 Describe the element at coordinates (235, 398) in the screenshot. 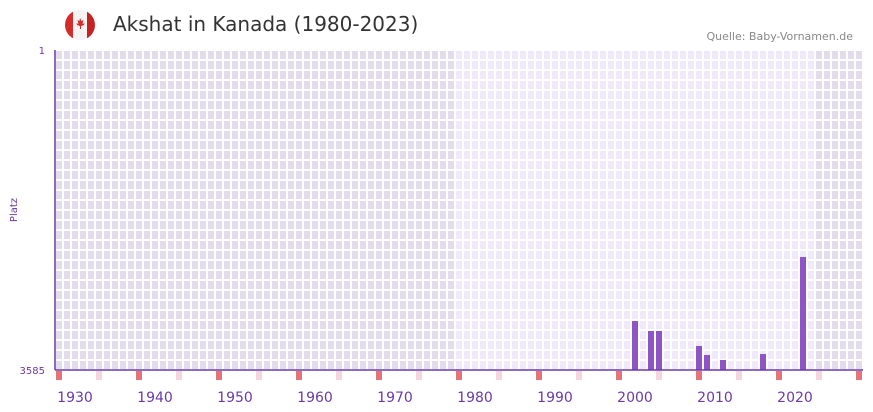

I see `x-tick-label: 1950` at that location.